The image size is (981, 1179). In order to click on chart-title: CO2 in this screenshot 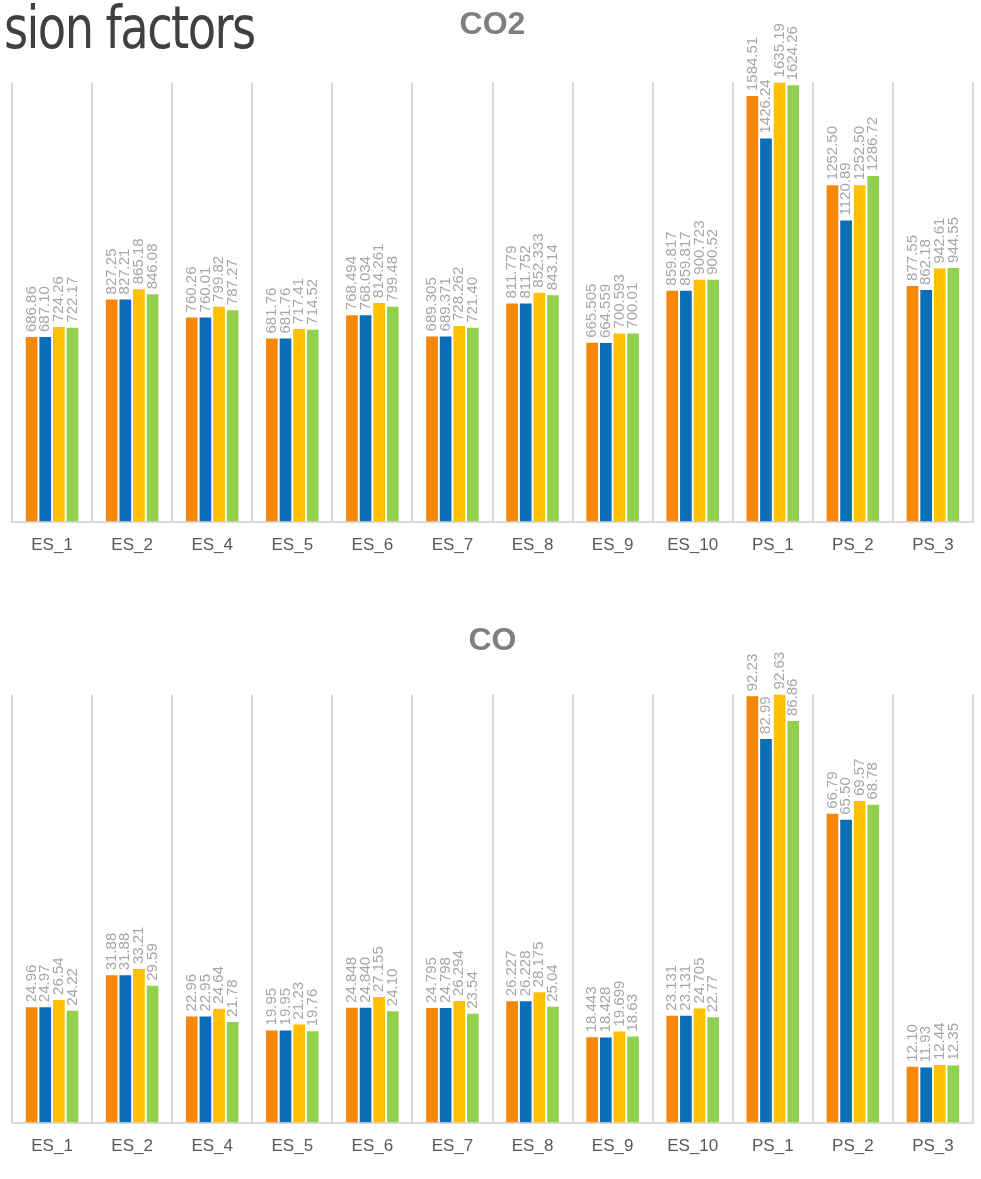, I will do `click(492, 23)`.